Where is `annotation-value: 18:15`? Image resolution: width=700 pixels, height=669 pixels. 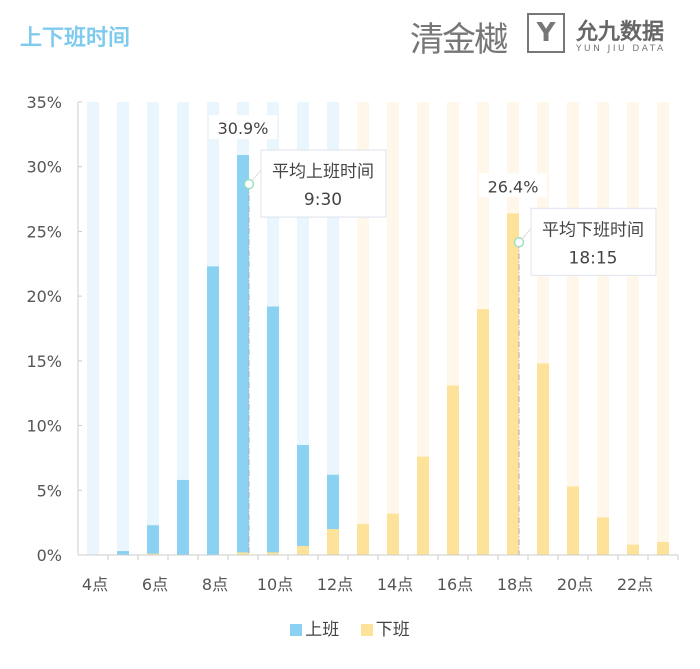 annotation-value: 18:15 is located at coordinates (593, 258).